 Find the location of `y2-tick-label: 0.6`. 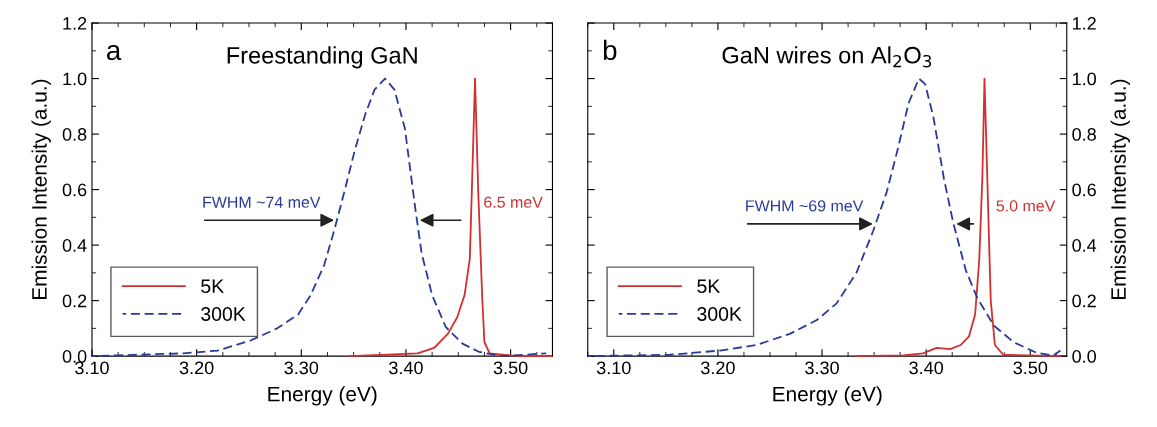

y2-tick-label: 0.6 is located at coordinates (1084, 190).